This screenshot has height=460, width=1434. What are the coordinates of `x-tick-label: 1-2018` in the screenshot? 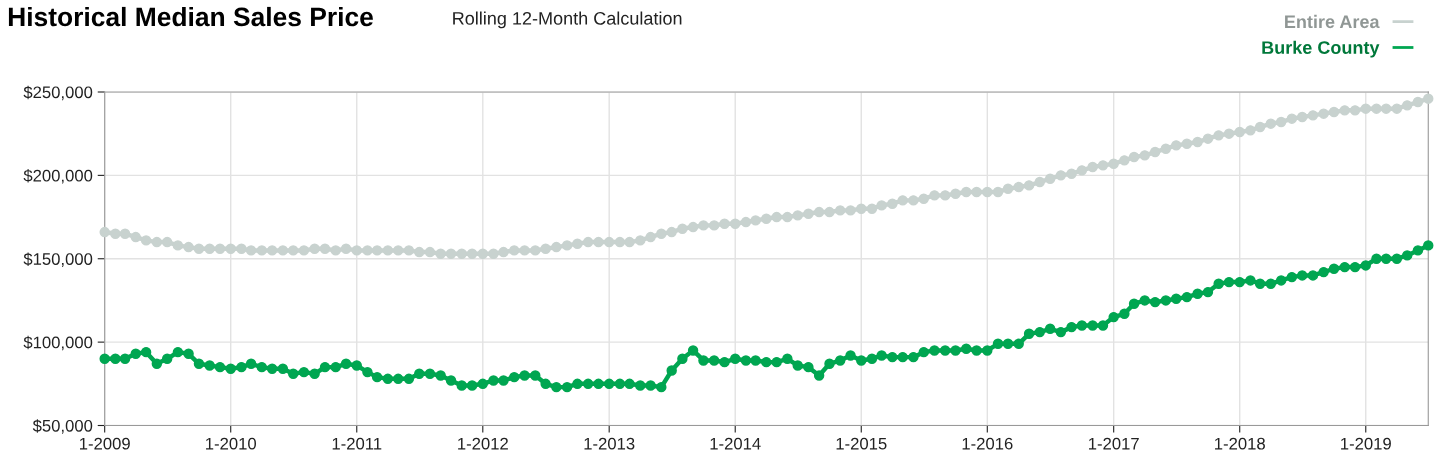 It's located at (1240, 443).